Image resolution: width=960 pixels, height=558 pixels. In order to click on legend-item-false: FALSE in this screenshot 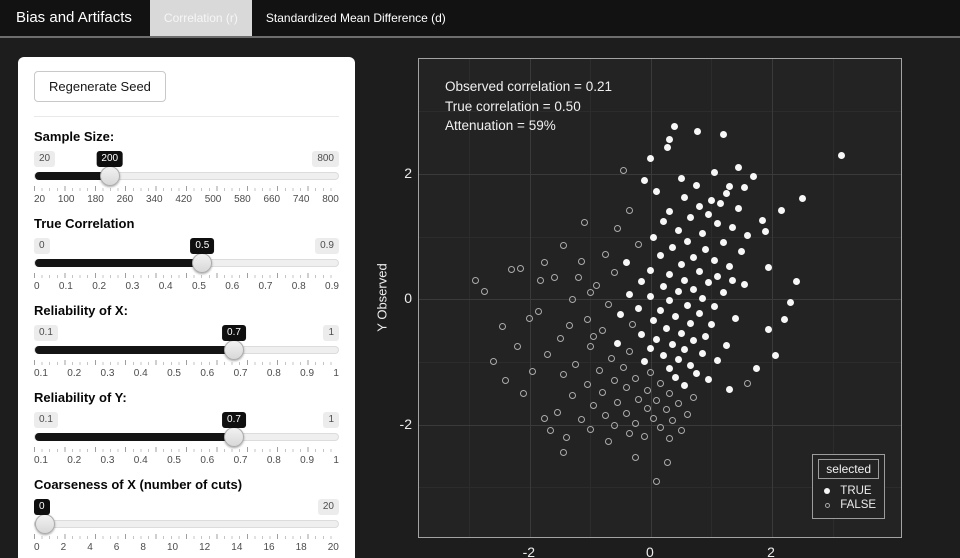, I will do `click(848, 505)`.